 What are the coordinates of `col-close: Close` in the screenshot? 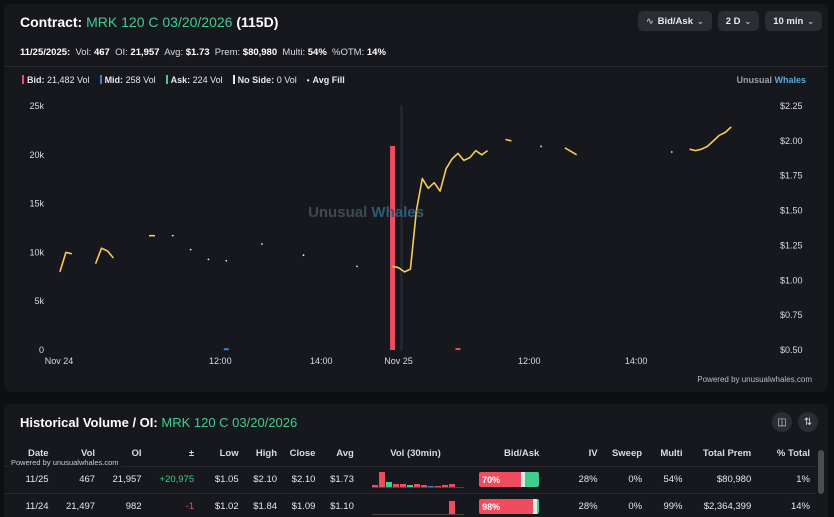 It's located at (302, 454).